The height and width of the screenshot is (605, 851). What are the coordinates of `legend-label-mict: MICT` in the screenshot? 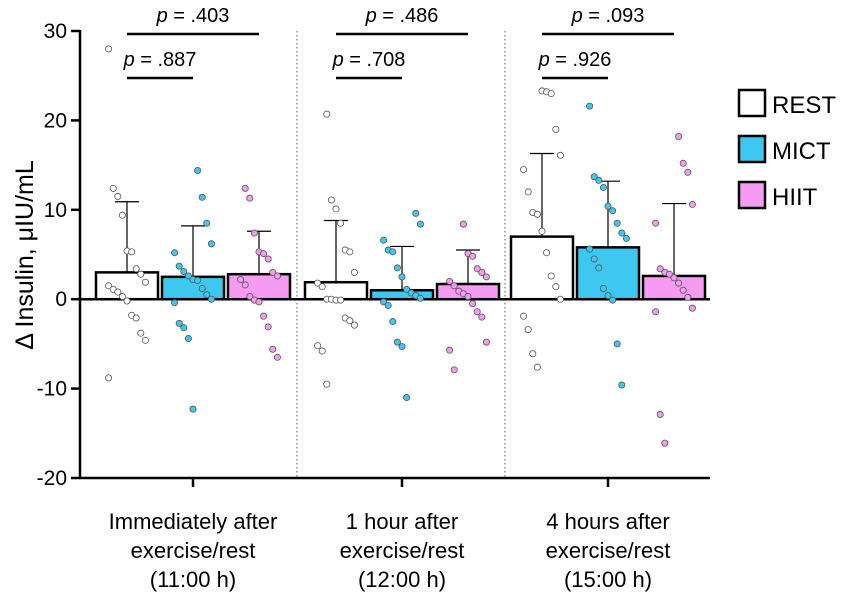 It's located at (801, 151).